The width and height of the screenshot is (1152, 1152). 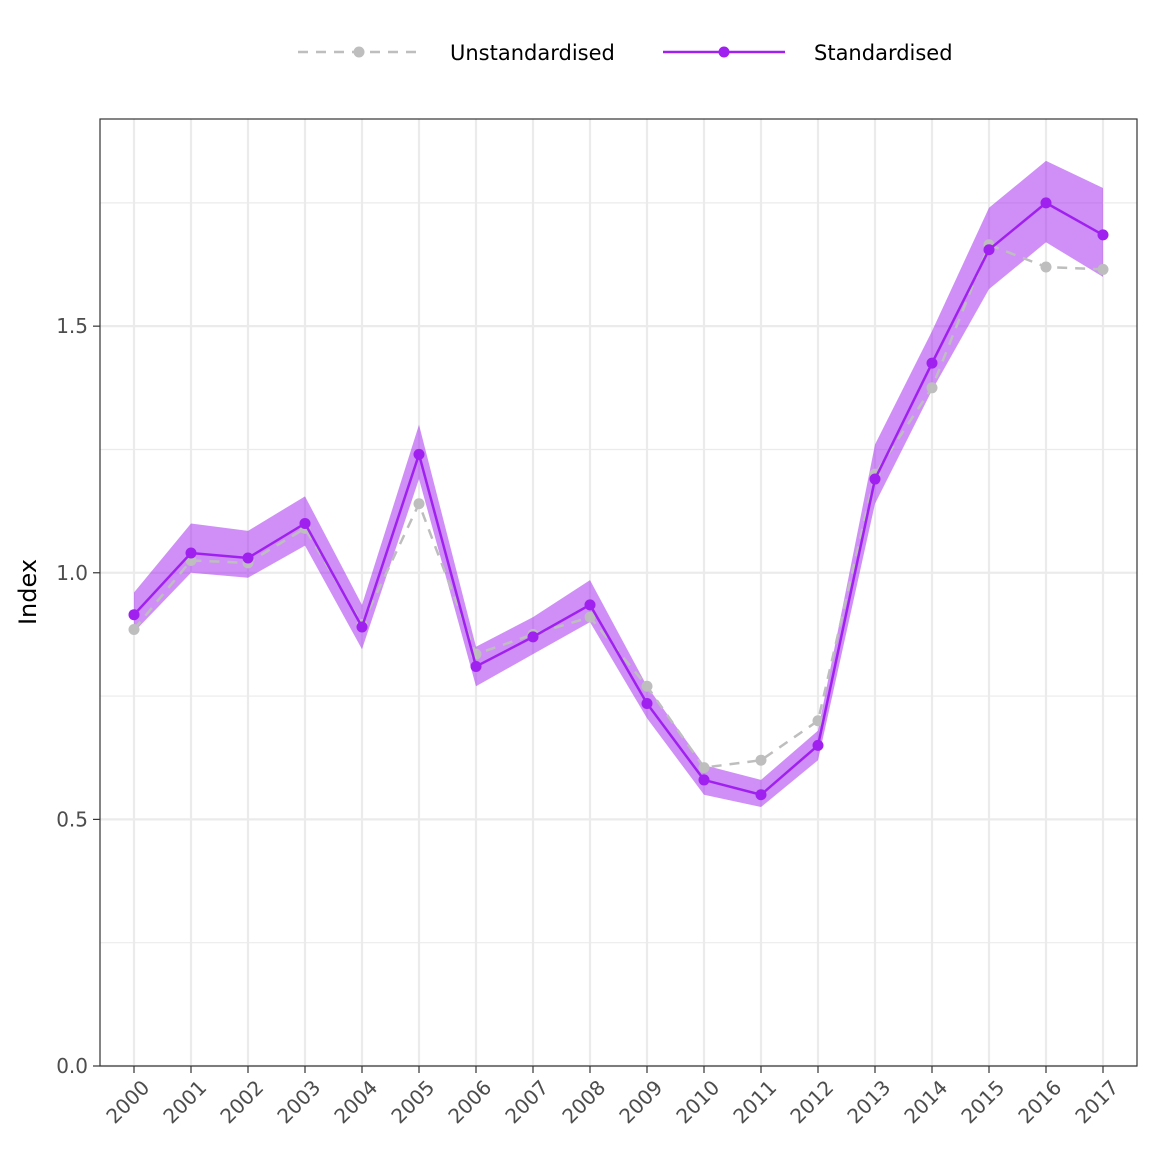 I want to click on legend-swatch-unstandardised-point, so click(x=359, y=52).